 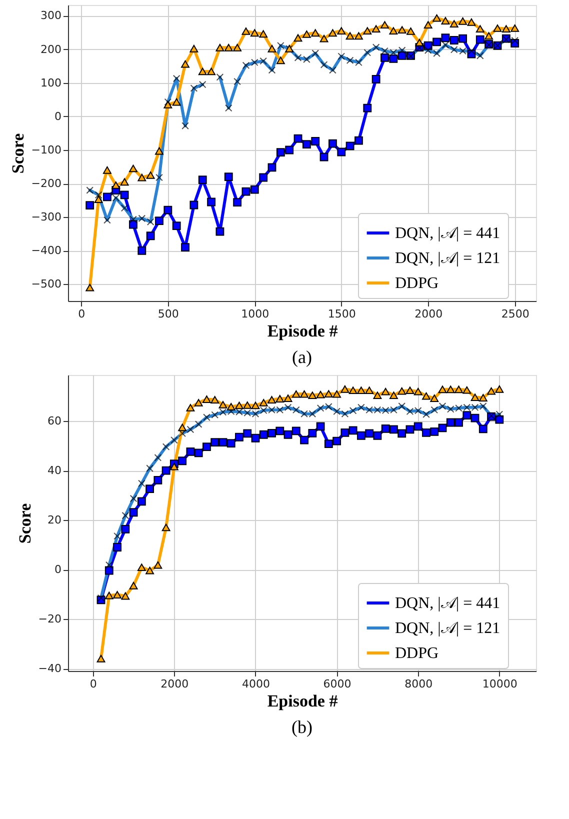 What do you see at coordinates (337, 684) in the screenshot?
I see `x-tick-label: 6000` at bounding box center [337, 684].